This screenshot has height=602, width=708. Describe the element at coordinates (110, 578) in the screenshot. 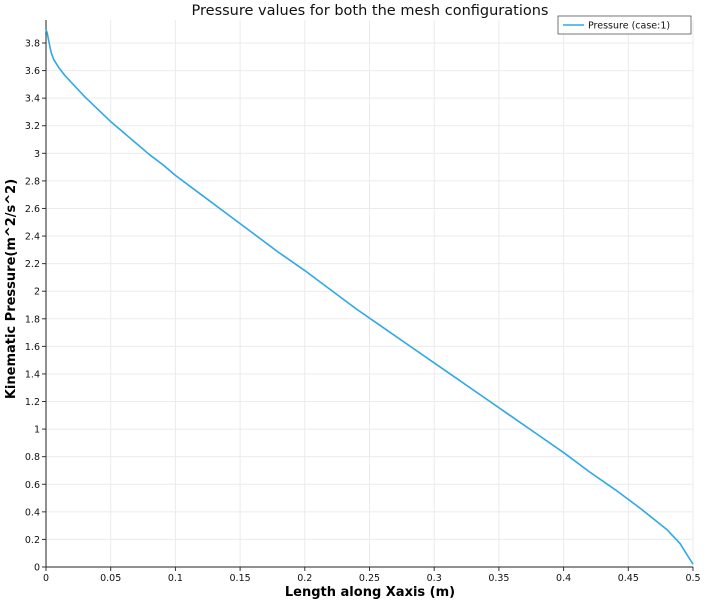

I see `x-tick-label: 0.05` at that location.